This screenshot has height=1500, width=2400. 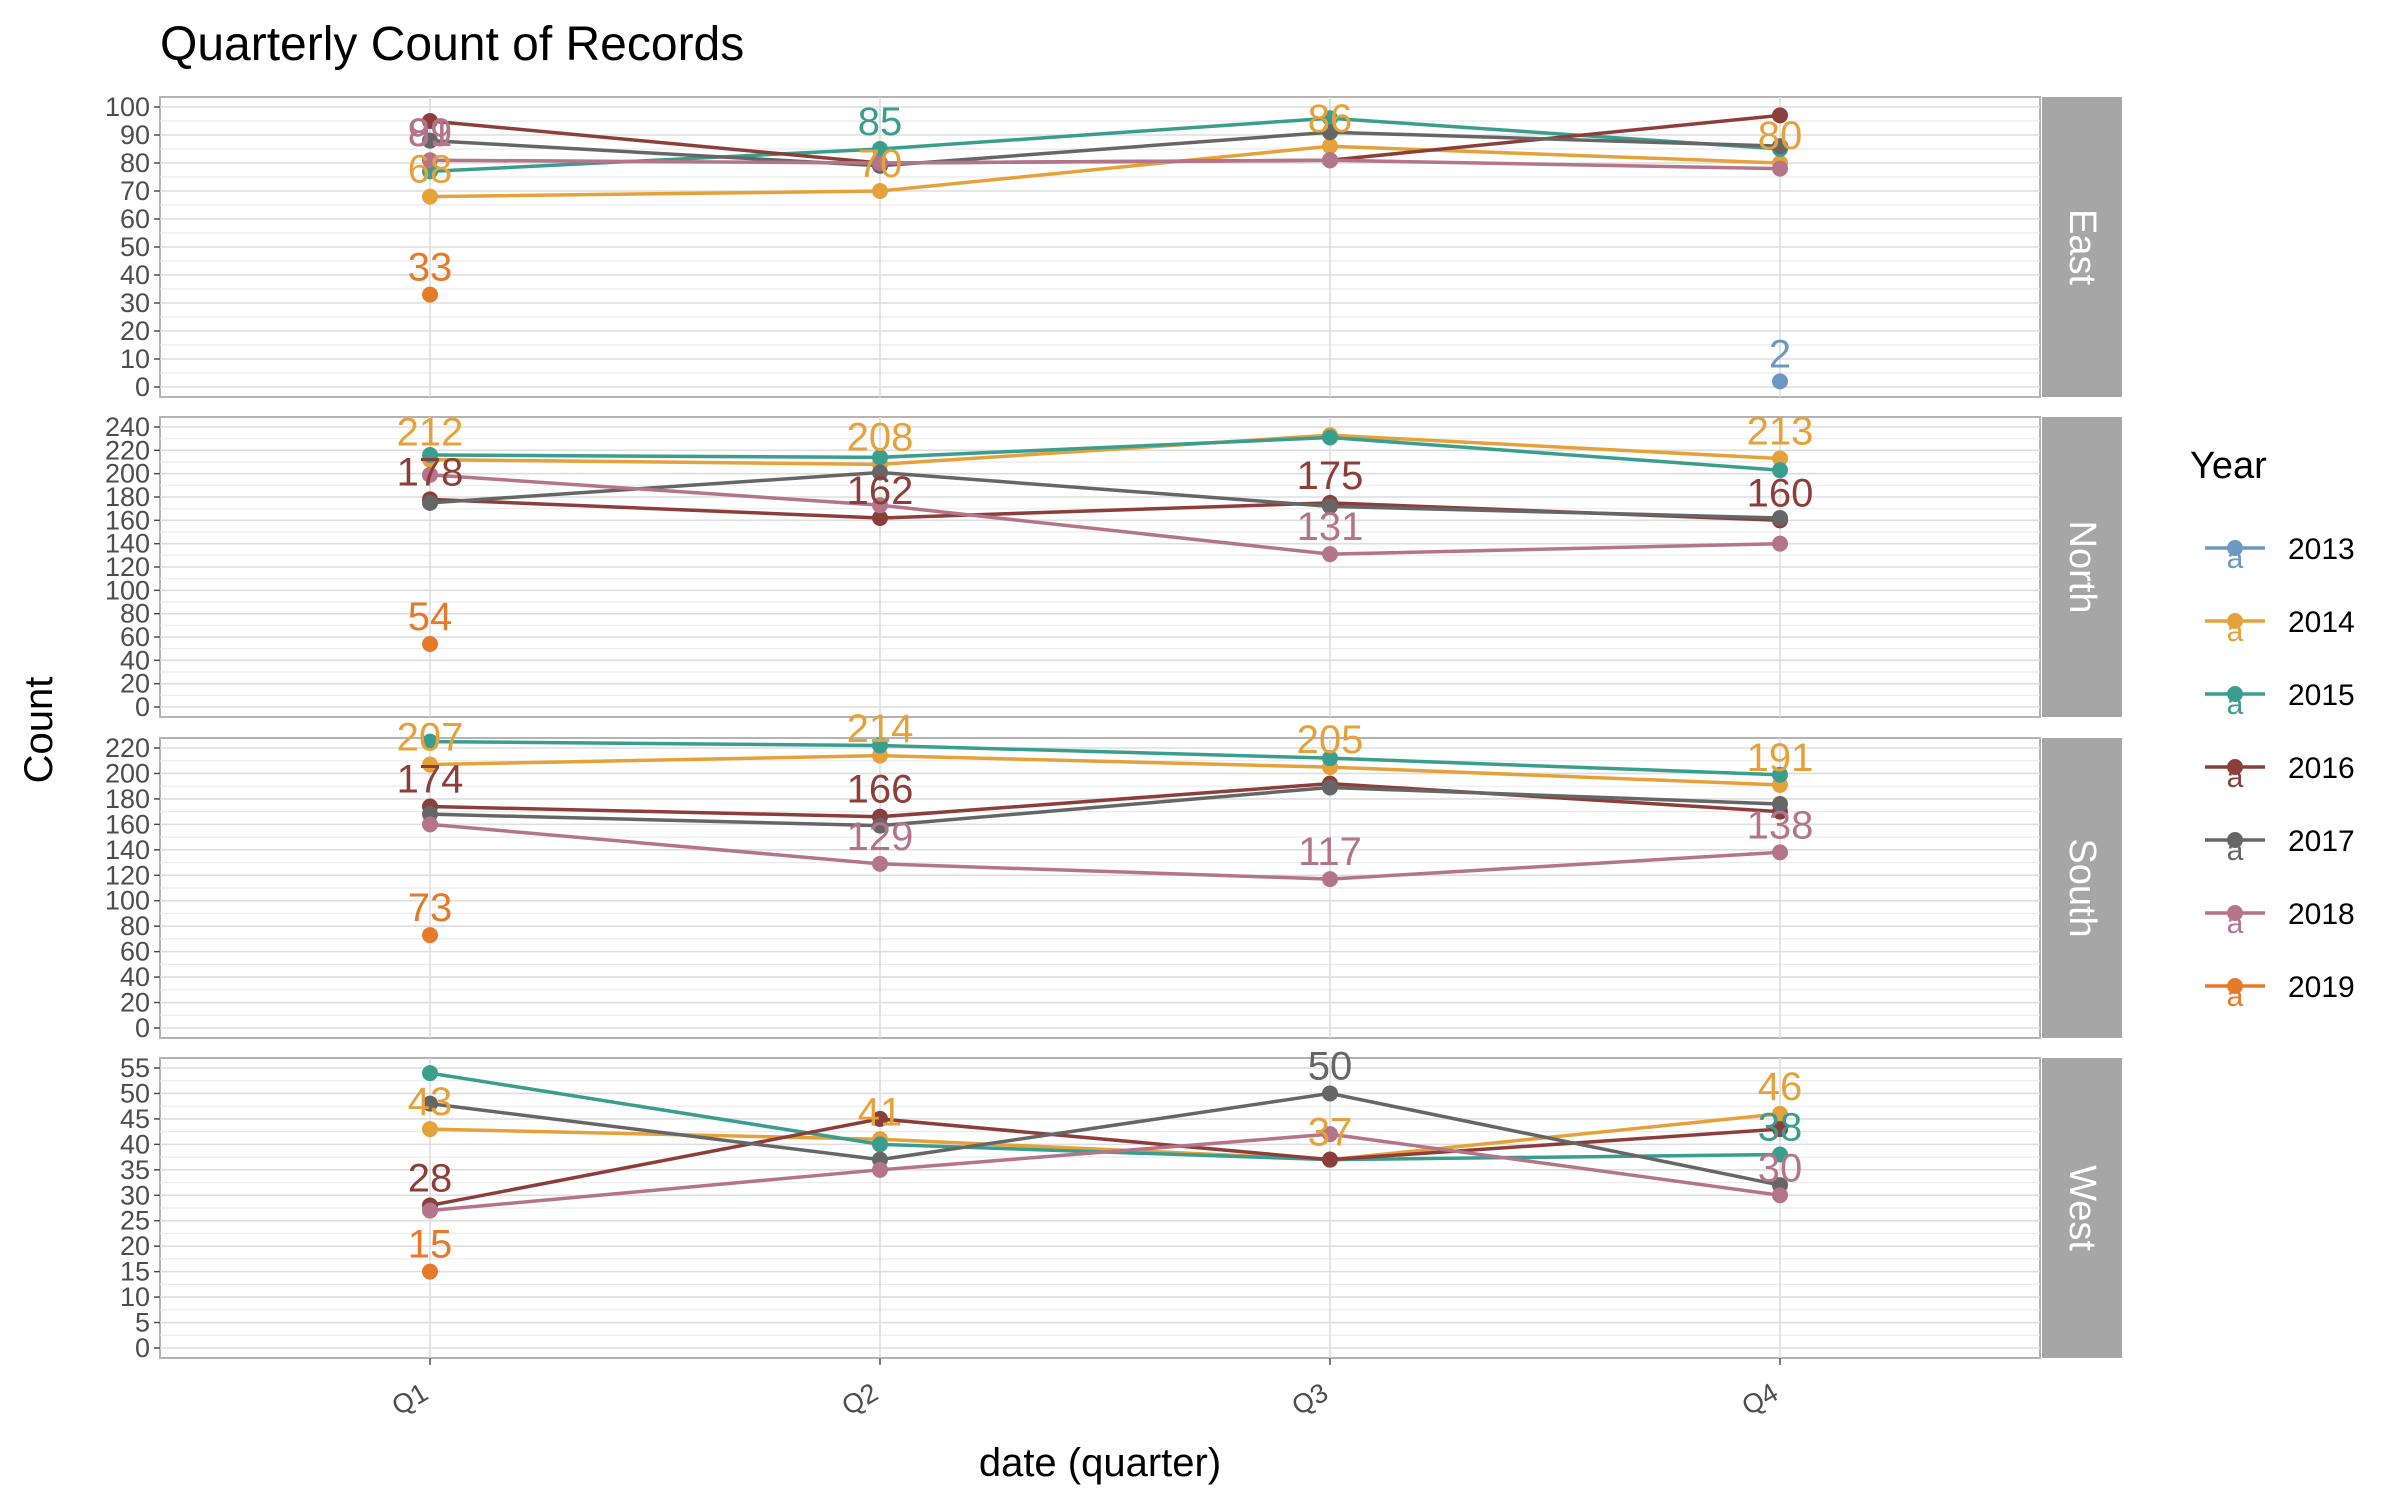 What do you see at coordinates (2321, 622) in the screenshot?
I see `legend-label: 2014` at bounding box center [2321, 622].